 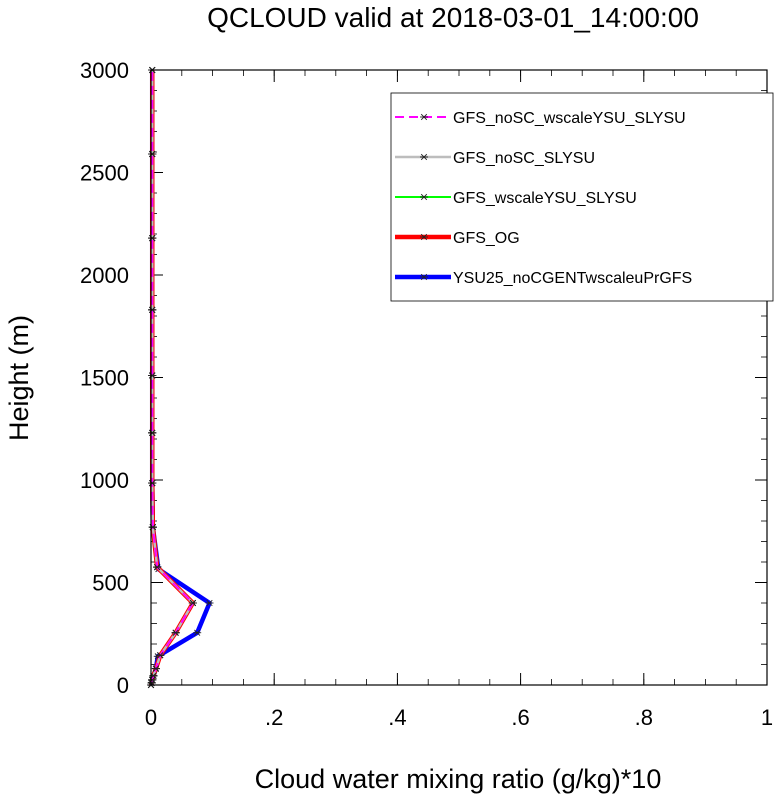 I want to click on legend-item: GFS_noSC_SLYSU, so click(x=495, y=158).